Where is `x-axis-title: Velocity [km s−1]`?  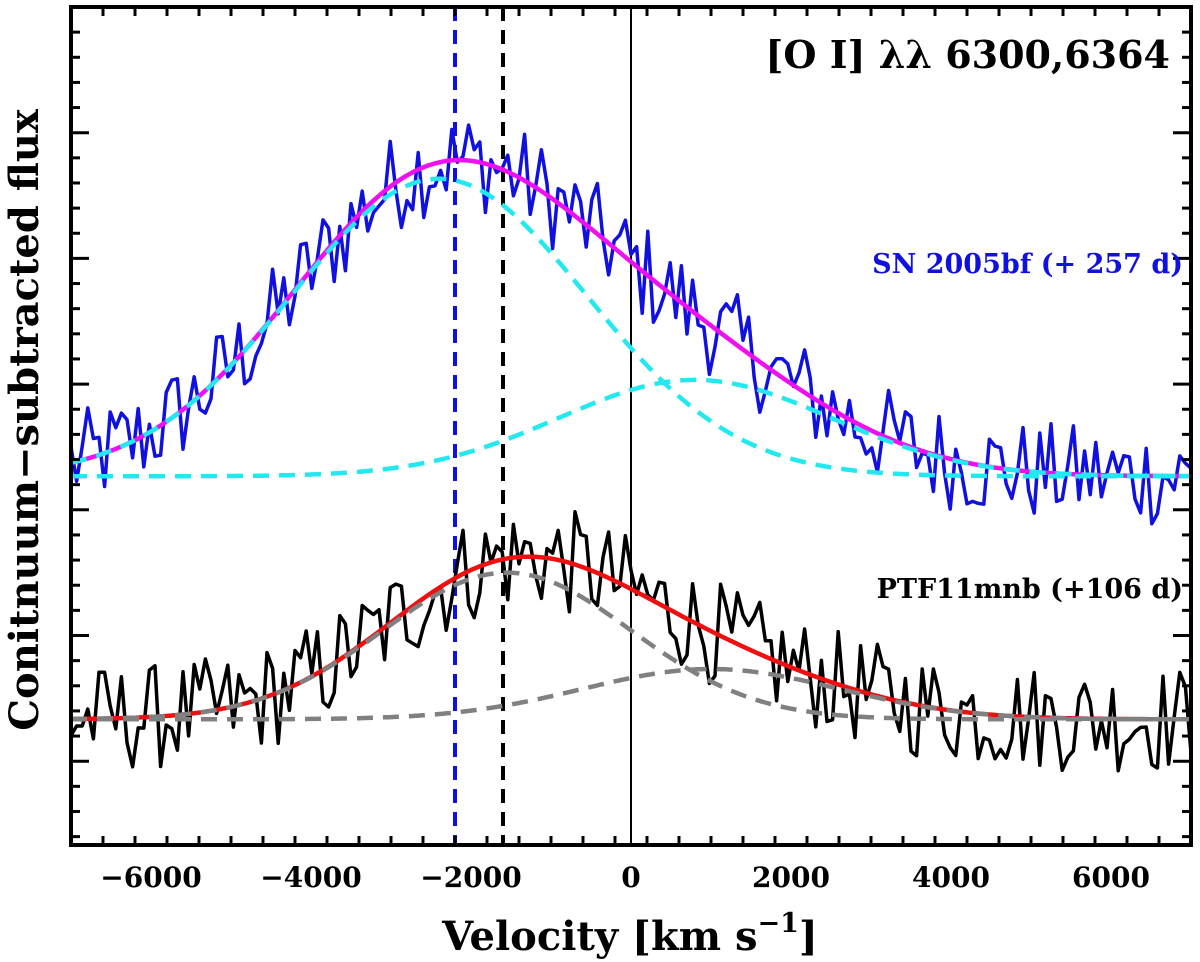 x-axis-title: Velocity [km s−1] is located at coordinates (629, 934).